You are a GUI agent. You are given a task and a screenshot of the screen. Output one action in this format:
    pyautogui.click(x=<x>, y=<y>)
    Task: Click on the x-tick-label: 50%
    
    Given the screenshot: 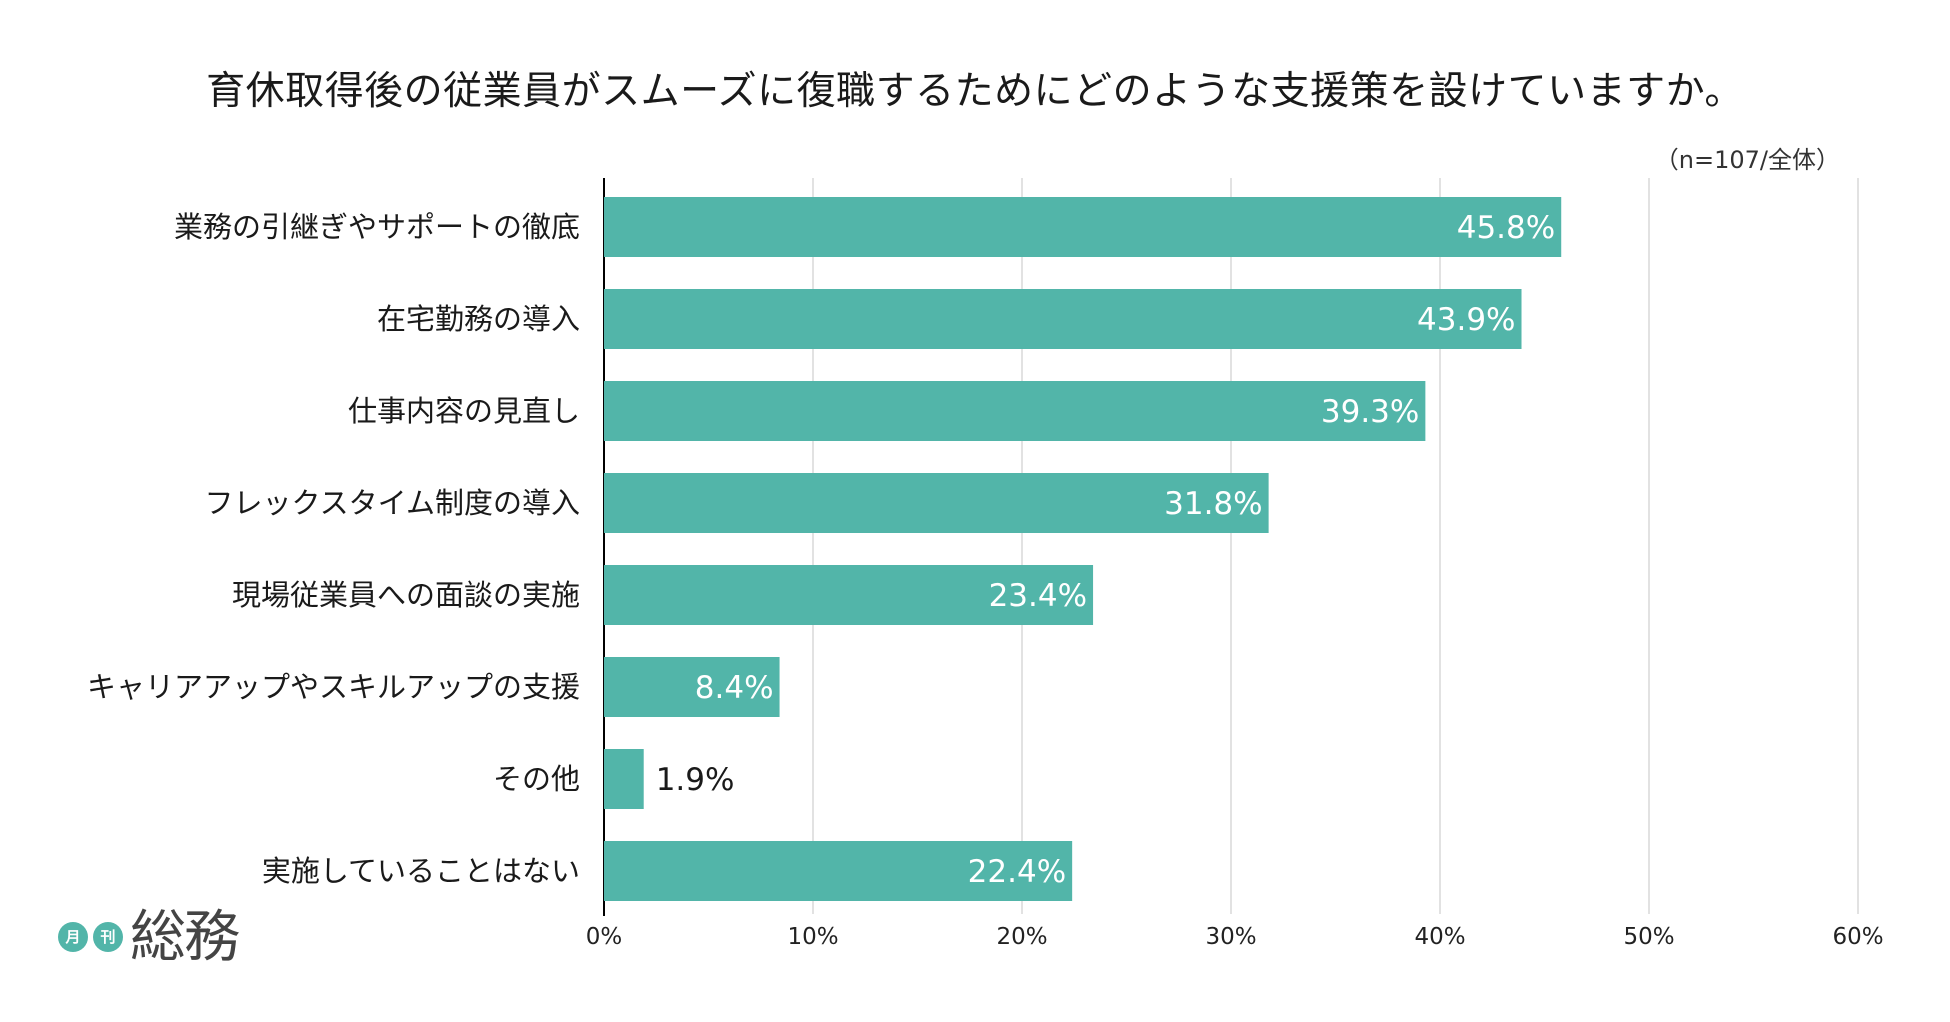 What is the action you would take?
    pyautogui.click(x=1648, y=937)
    